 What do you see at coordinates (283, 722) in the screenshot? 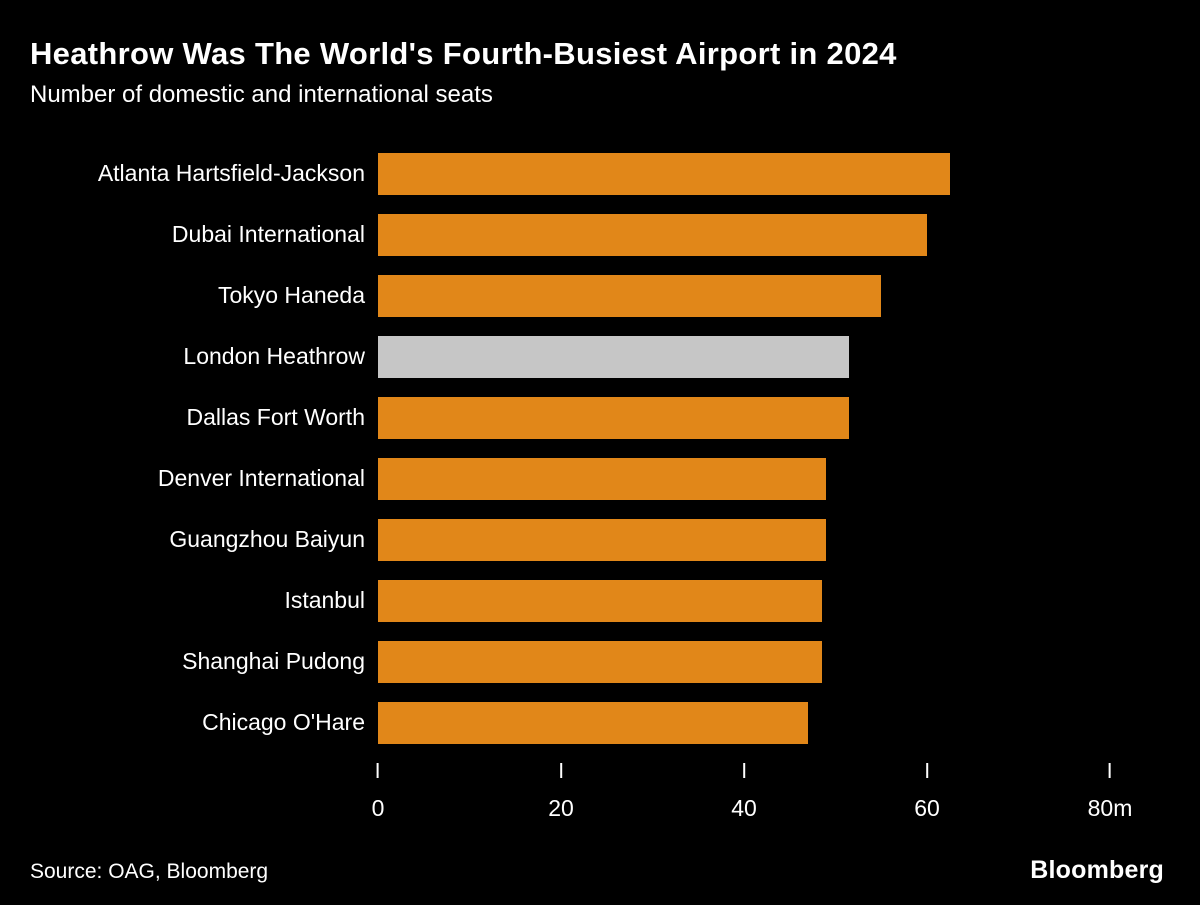
I see `bar-label: Chicago O'Hare` at bounding box center [283, 722].